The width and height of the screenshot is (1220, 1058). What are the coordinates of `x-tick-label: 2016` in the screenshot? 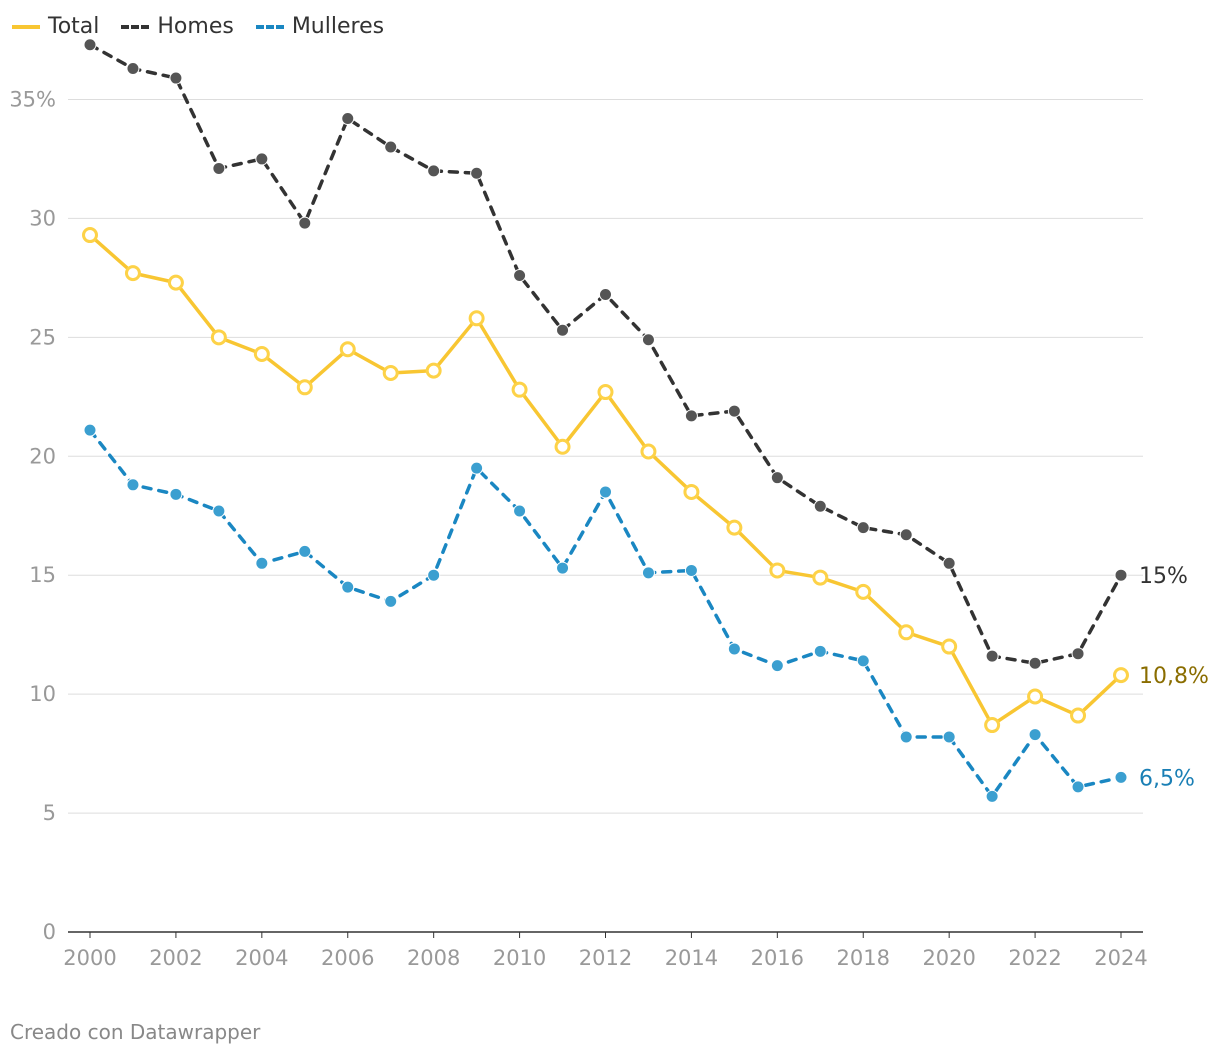 It's located at (777, 958).